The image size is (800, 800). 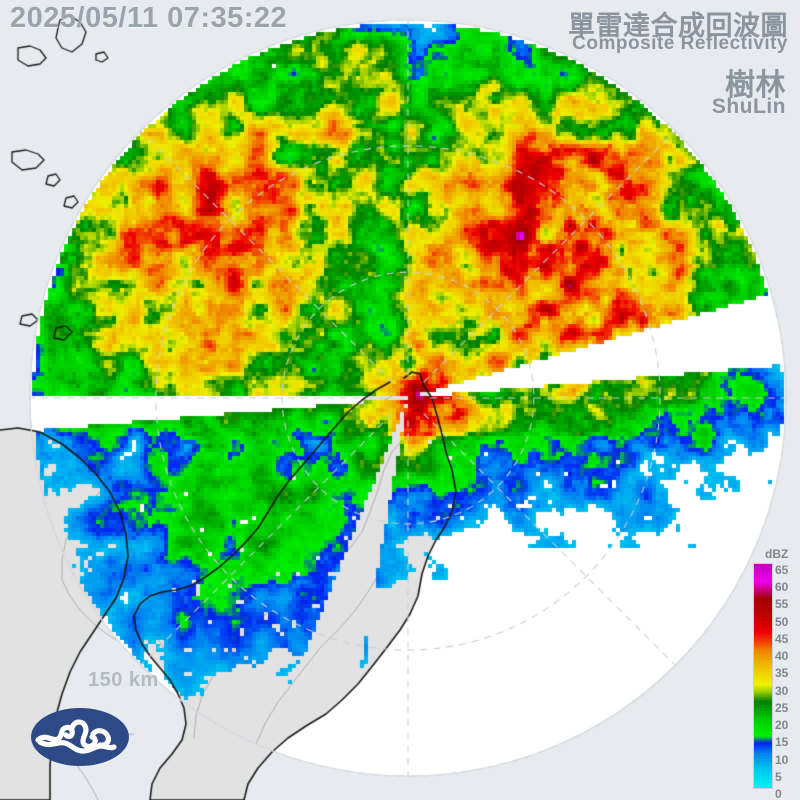 What do you see at coordinates (782, 621) in the screenshot?
I see `dbz-tick-50: 50` at bounding box center [782, 621].